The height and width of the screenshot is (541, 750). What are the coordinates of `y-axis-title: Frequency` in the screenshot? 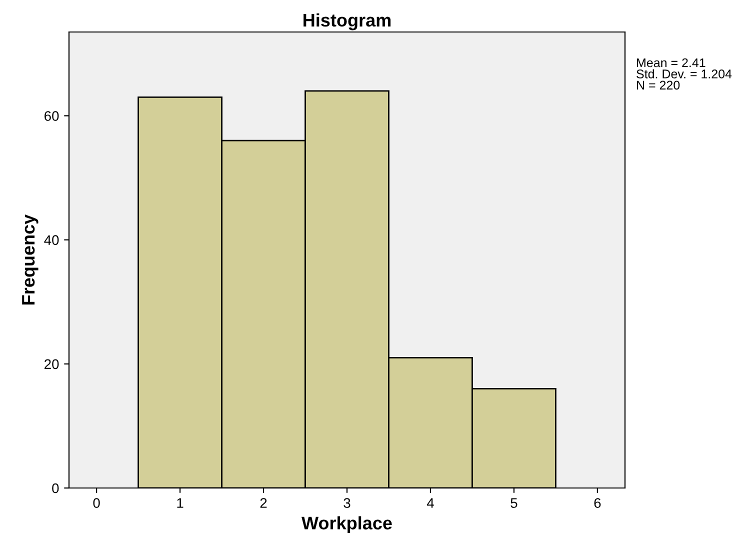 It's located at (30, 259).